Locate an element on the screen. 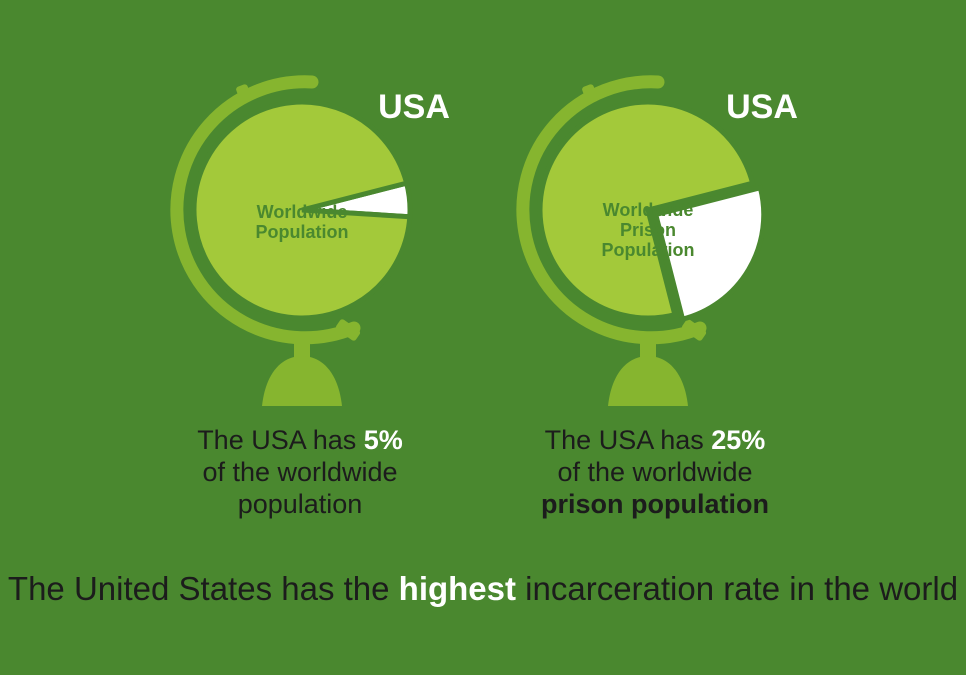 The image size is (966, 675). footer-pre: The United States has the is located at coordinates (203, 588).